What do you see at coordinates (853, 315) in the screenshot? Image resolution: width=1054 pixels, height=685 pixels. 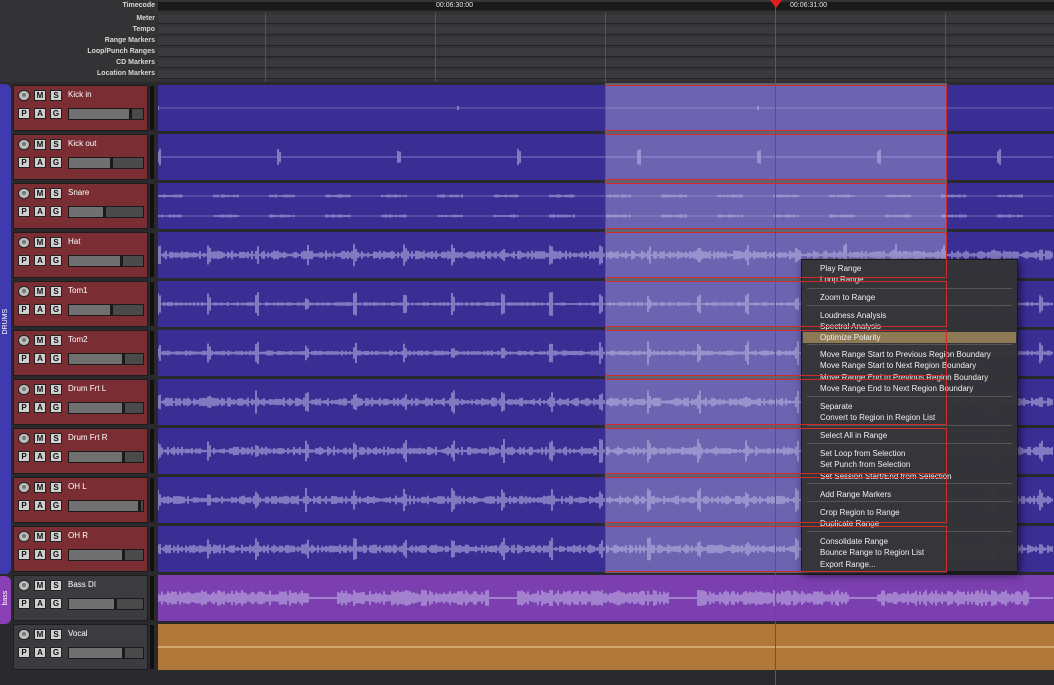 I see `menu-item-loudness-analysis: Loudness Analysis` at bounding box center [853, 315].